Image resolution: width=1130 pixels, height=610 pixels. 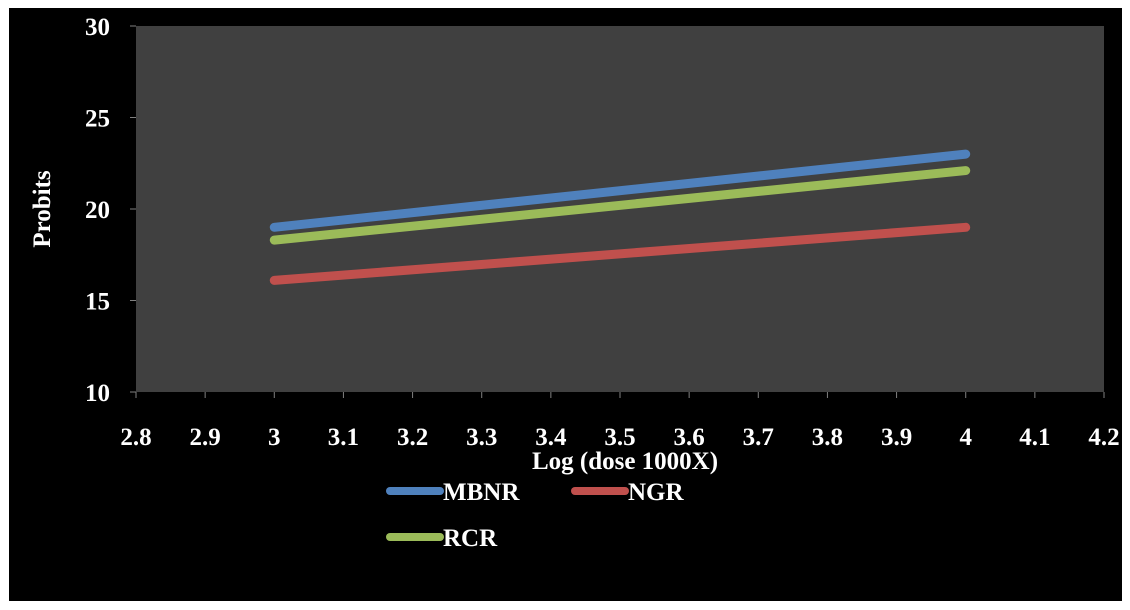 What do you see at coordinates (205, 437) in the screenshot?
I see `x-tick-label: 2.9` at bounding box center [205, 437].